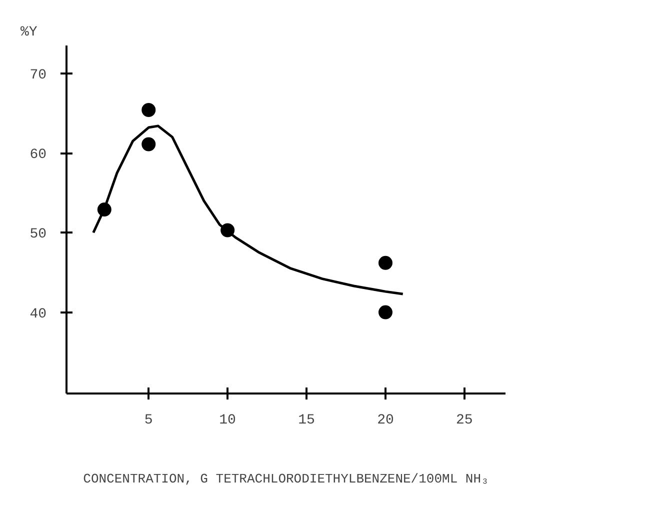 The height and width of the screenshot is (508, 660). I want to click on x-tick-label: 25, so click(464, 420).